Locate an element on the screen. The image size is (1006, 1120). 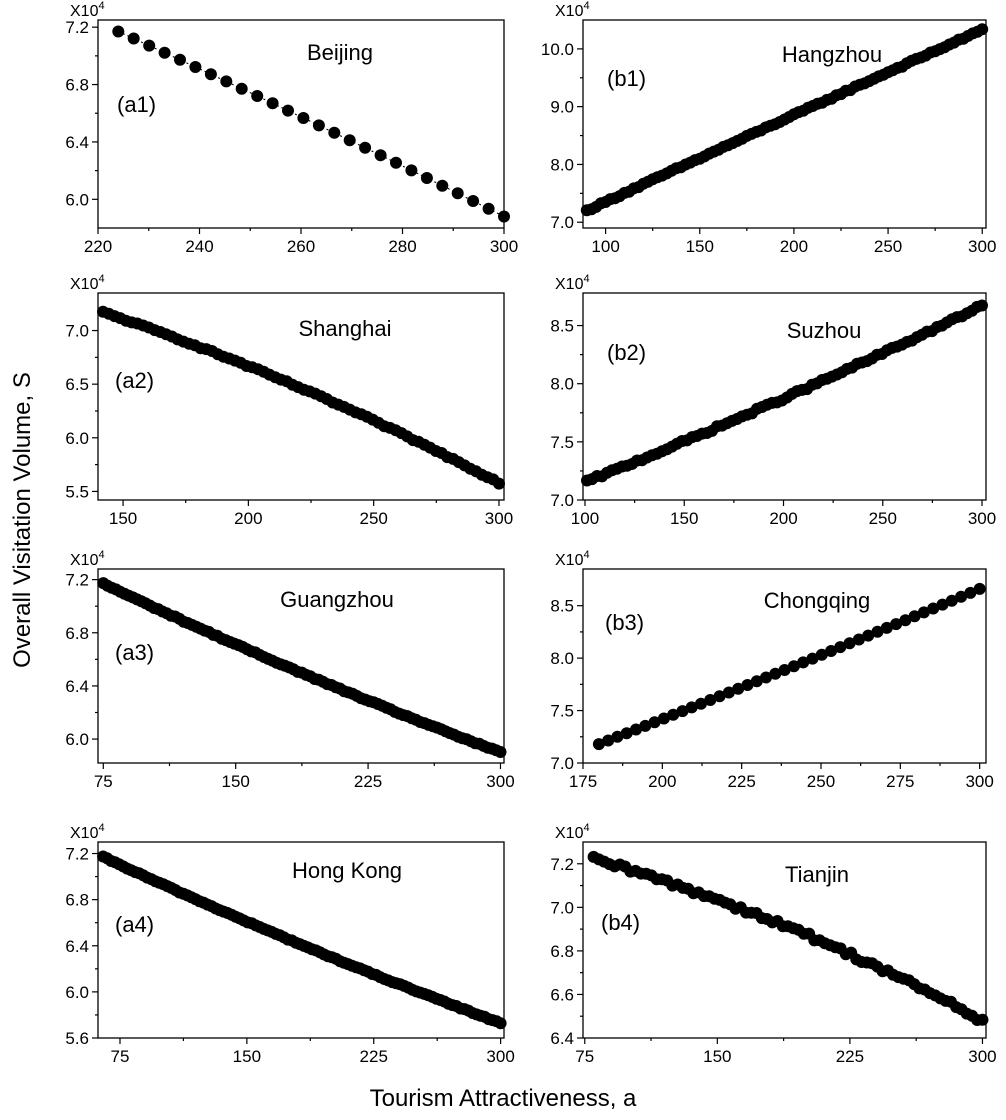
y-tick-label: 7.0 is located at coordinates (562, 222).